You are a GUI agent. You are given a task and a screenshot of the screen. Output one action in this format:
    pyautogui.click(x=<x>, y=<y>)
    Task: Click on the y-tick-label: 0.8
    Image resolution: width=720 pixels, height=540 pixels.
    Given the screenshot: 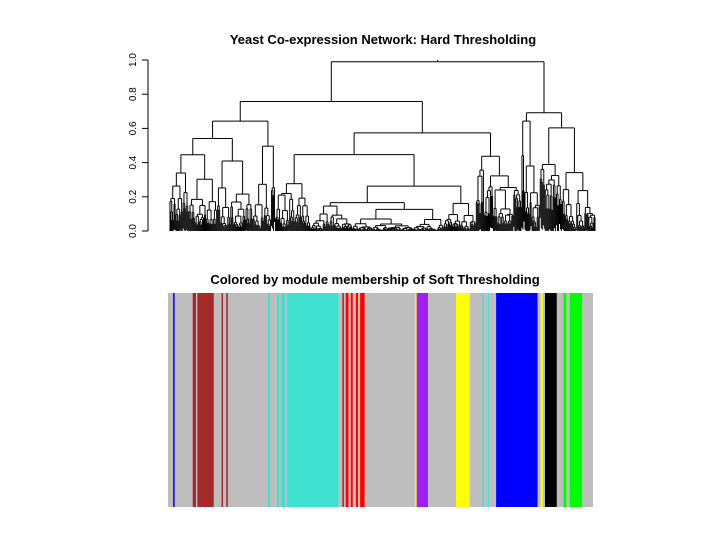 What is the action you would take?
    pyautogui.click(x=133, y=94)
    